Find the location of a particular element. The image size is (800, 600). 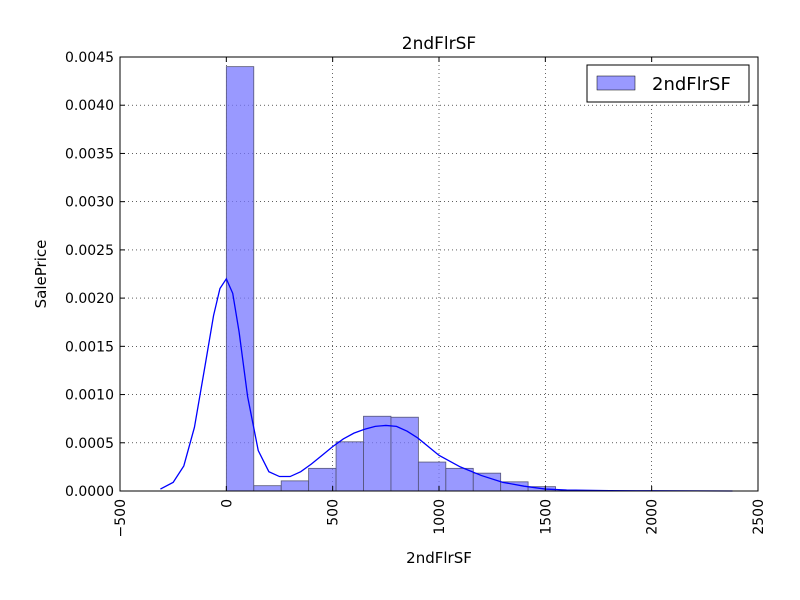

chart-title: 2ndFlrSF is located at coordinates (439, 44).